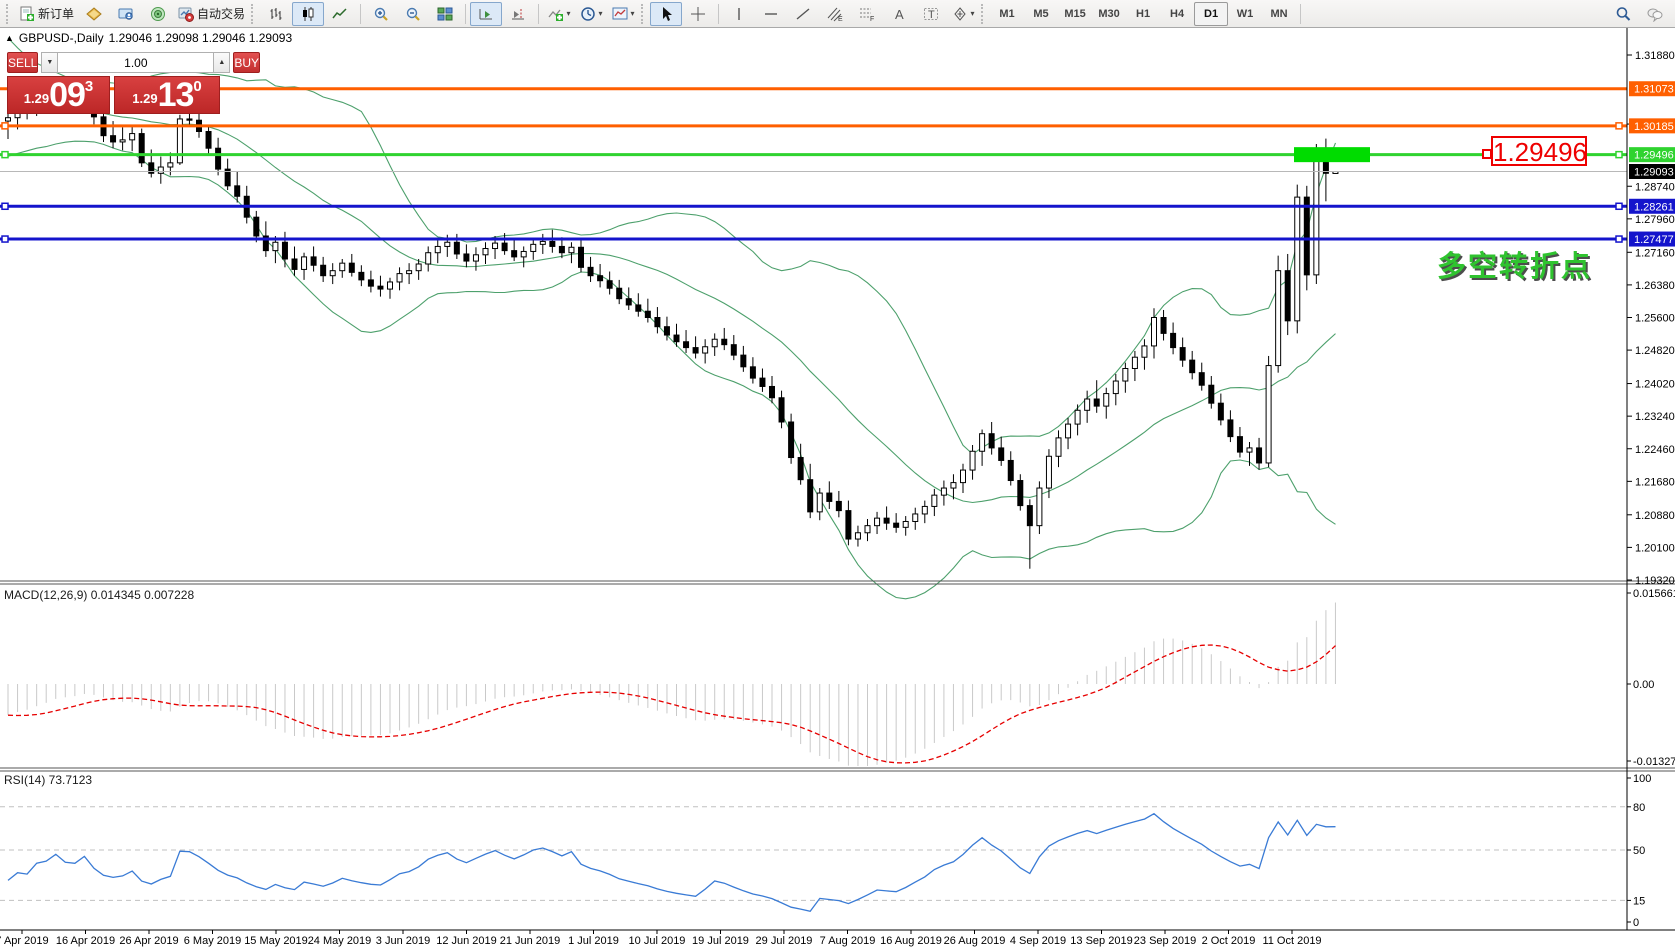 This screenshot has width=1675, height=950. What do you see at coordinates (486, 13) in the screenshot?
I see `autoscroll-button` at bounding box center [486, 13].